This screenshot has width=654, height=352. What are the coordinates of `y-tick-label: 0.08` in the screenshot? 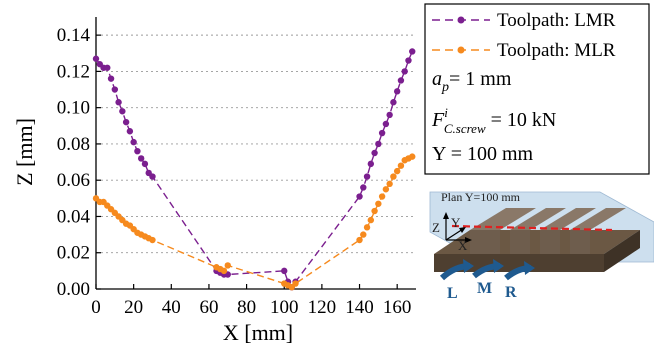 It's located at (73, 144).